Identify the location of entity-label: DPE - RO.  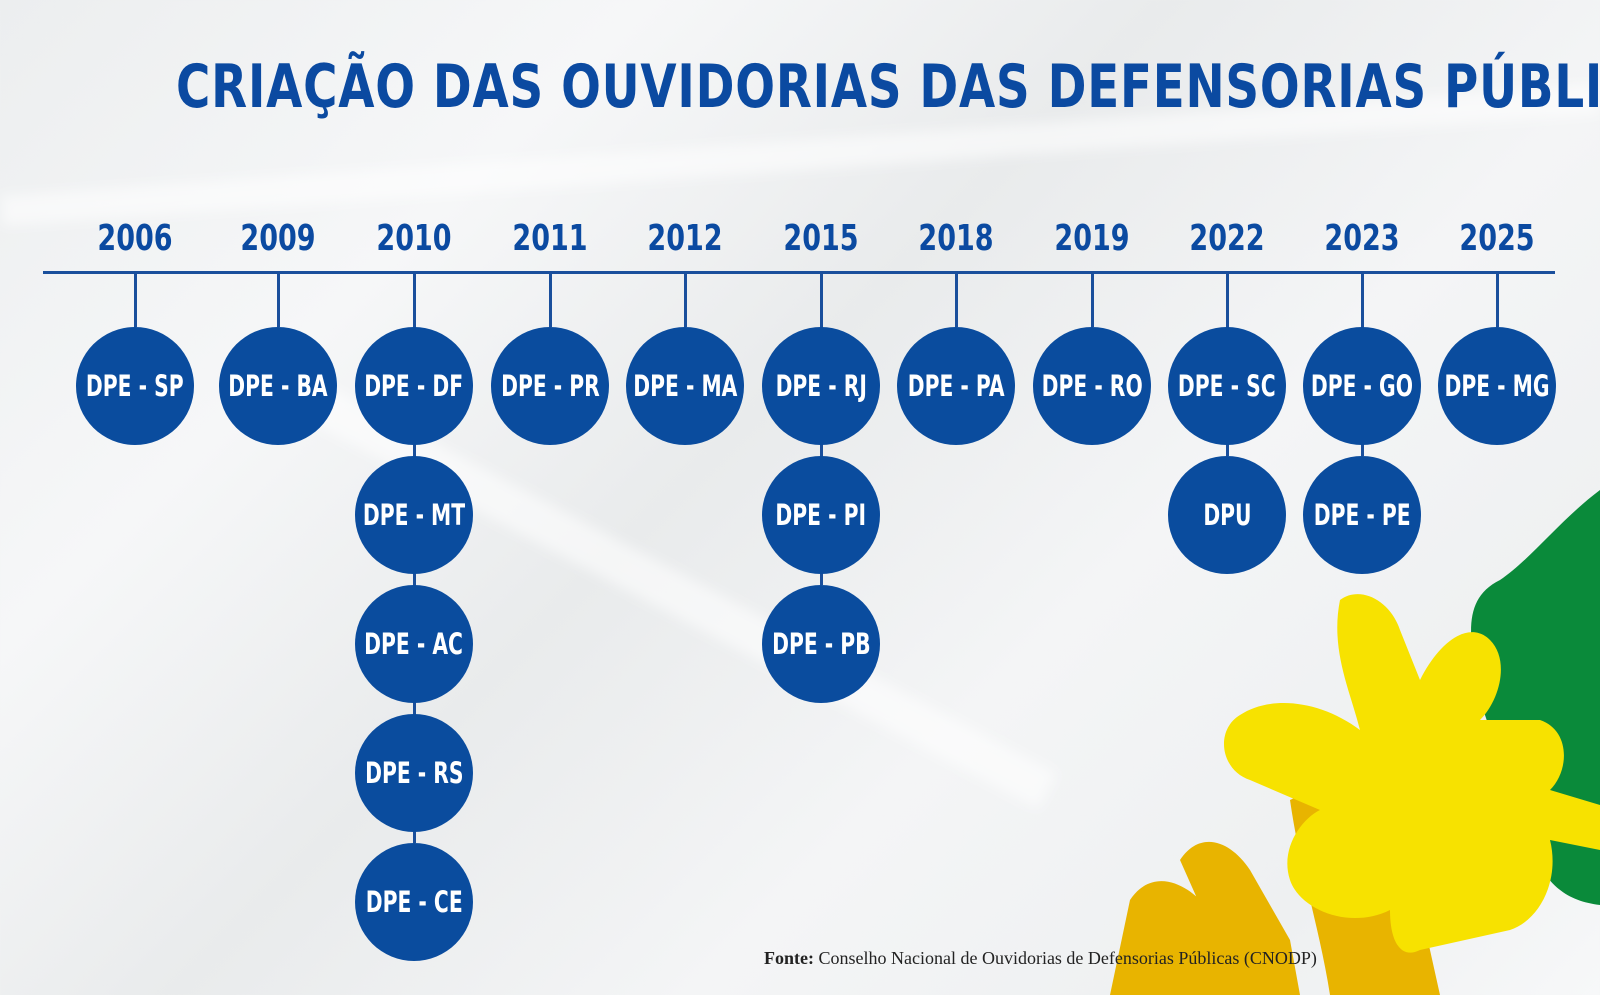
(1092, 386).